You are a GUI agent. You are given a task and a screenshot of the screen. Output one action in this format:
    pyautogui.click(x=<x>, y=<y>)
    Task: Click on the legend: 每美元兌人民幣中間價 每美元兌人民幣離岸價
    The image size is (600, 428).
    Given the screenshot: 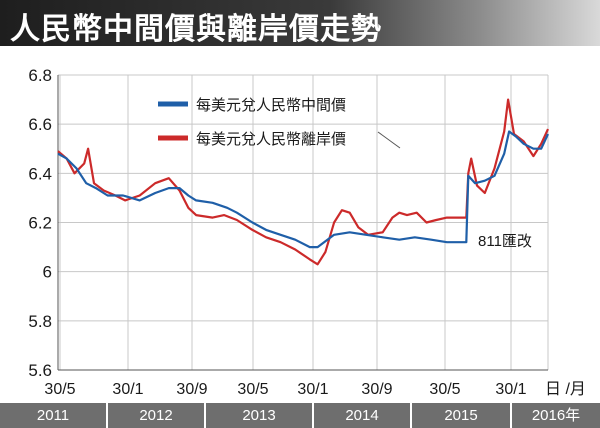 What is the action you would take?
    pyautogui.click(x=279, y=123)
    